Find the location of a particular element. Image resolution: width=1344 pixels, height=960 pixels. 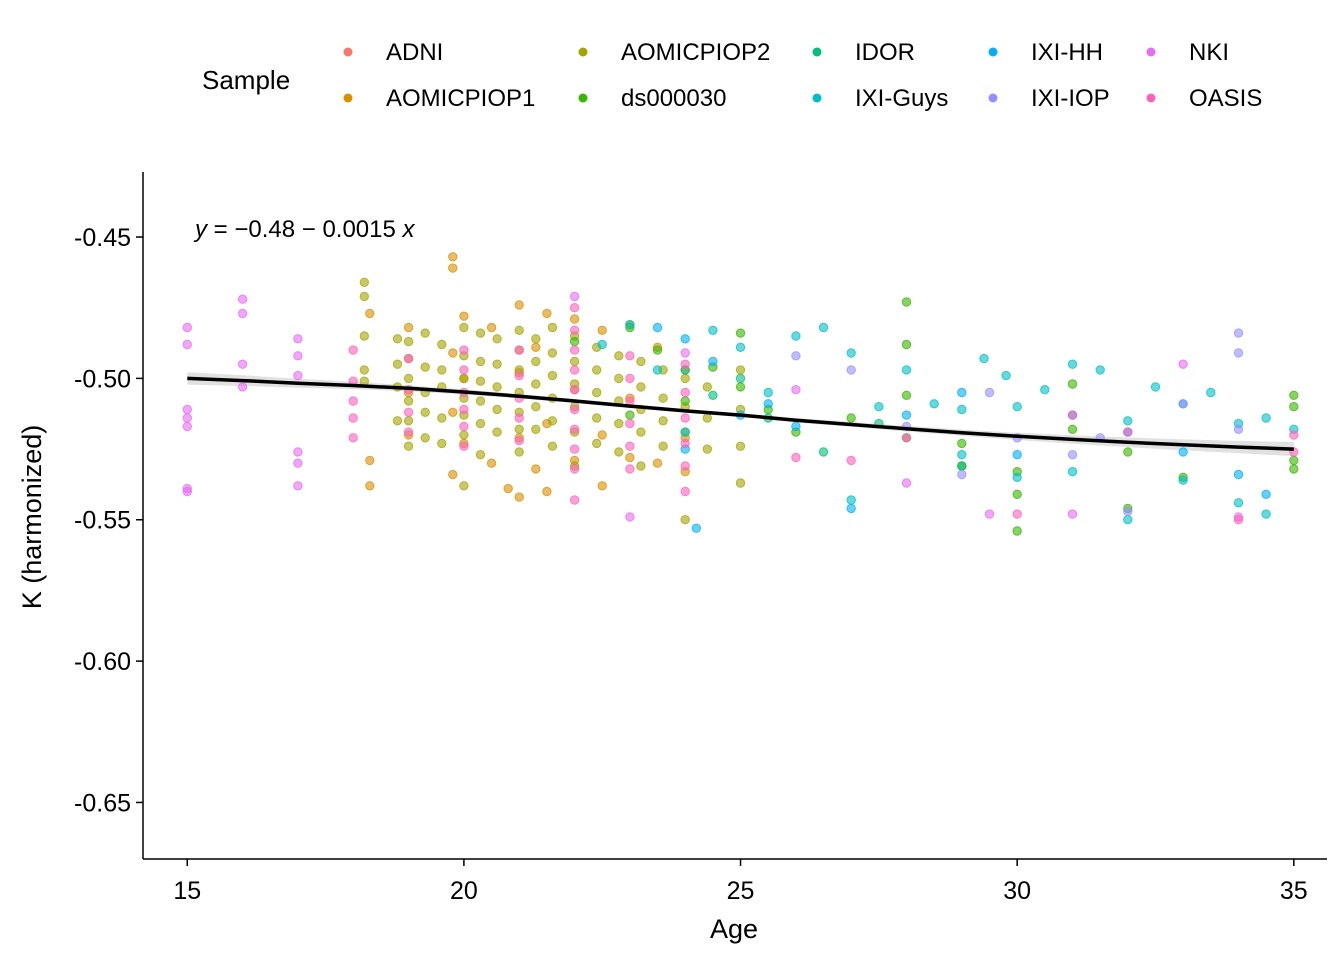

y-tick-label: -0.45 is located at coordinates (102, 238).